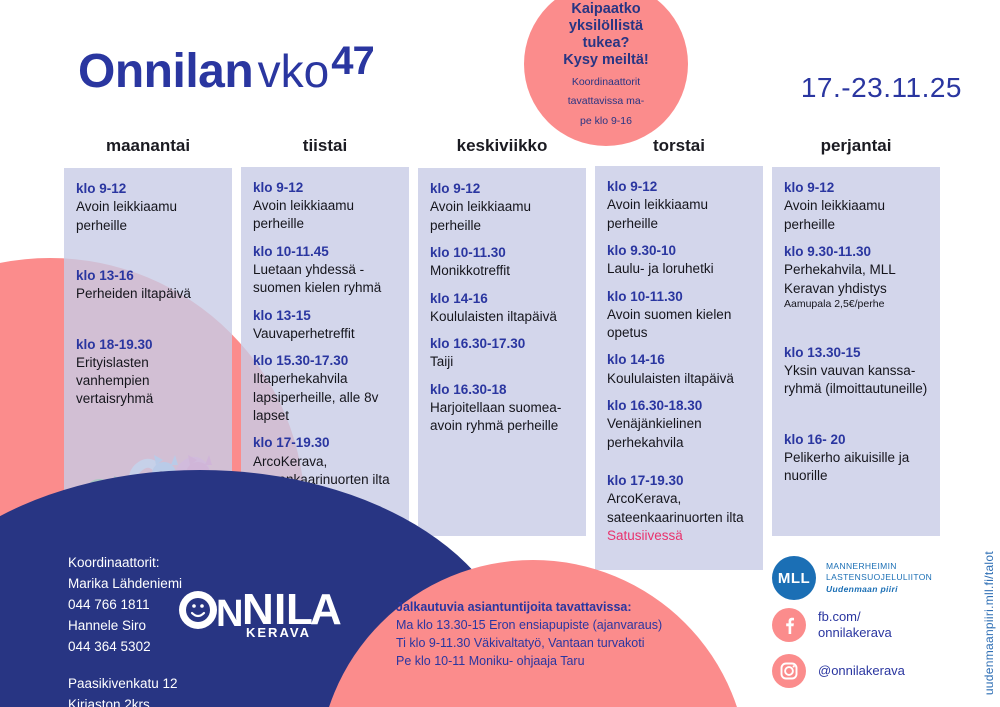  I want to click on event-time: klo 16.30-18, so click(468, 389).